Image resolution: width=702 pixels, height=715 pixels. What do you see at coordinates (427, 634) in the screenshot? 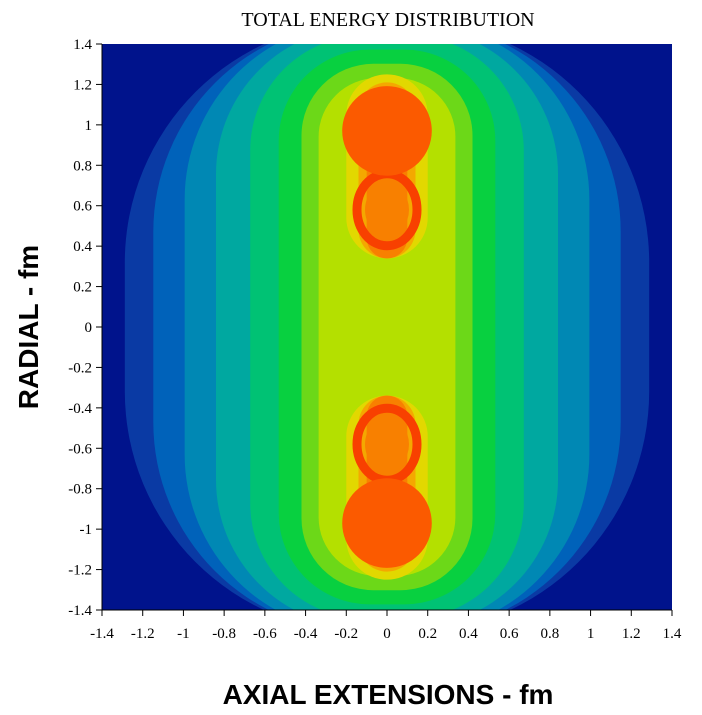
I see `x-tick-label: 0.2` at bounding box center [427, 634].